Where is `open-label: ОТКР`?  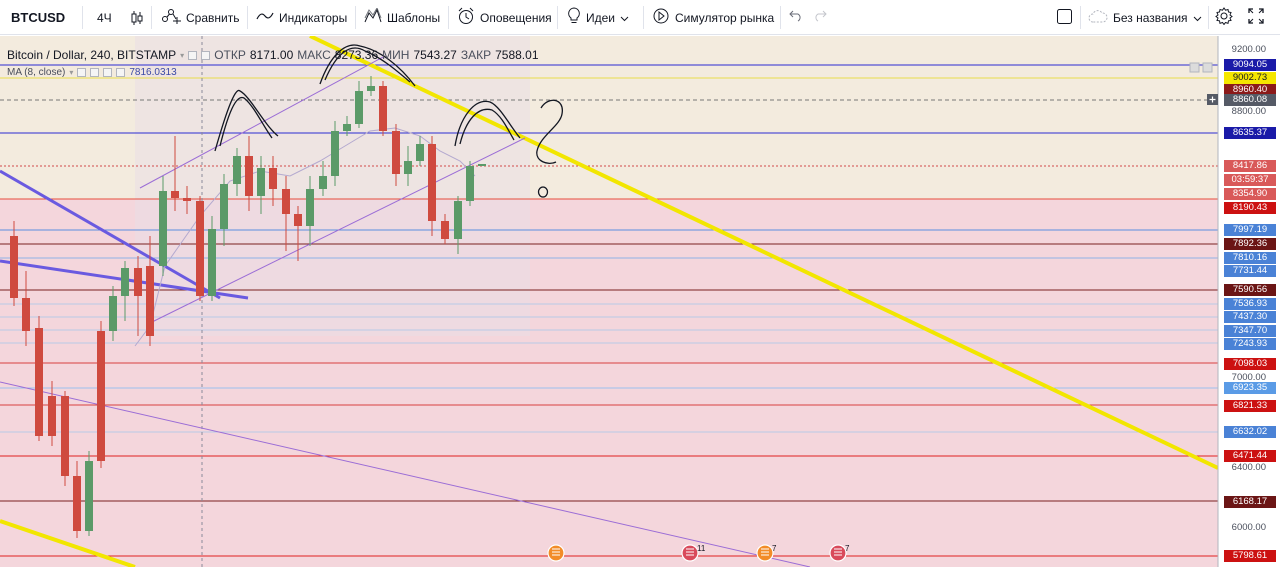 open-label: ОТКР is located at coordinates (230, 55).